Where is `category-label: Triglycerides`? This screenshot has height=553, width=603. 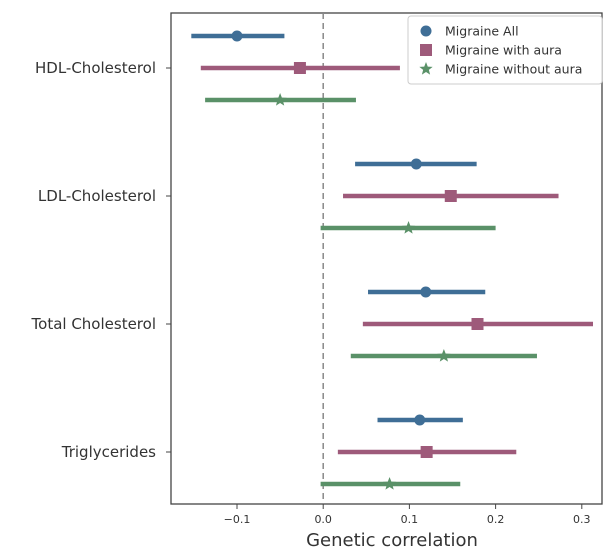 category-label: Triglycerides is located at coordinates (108, 452).